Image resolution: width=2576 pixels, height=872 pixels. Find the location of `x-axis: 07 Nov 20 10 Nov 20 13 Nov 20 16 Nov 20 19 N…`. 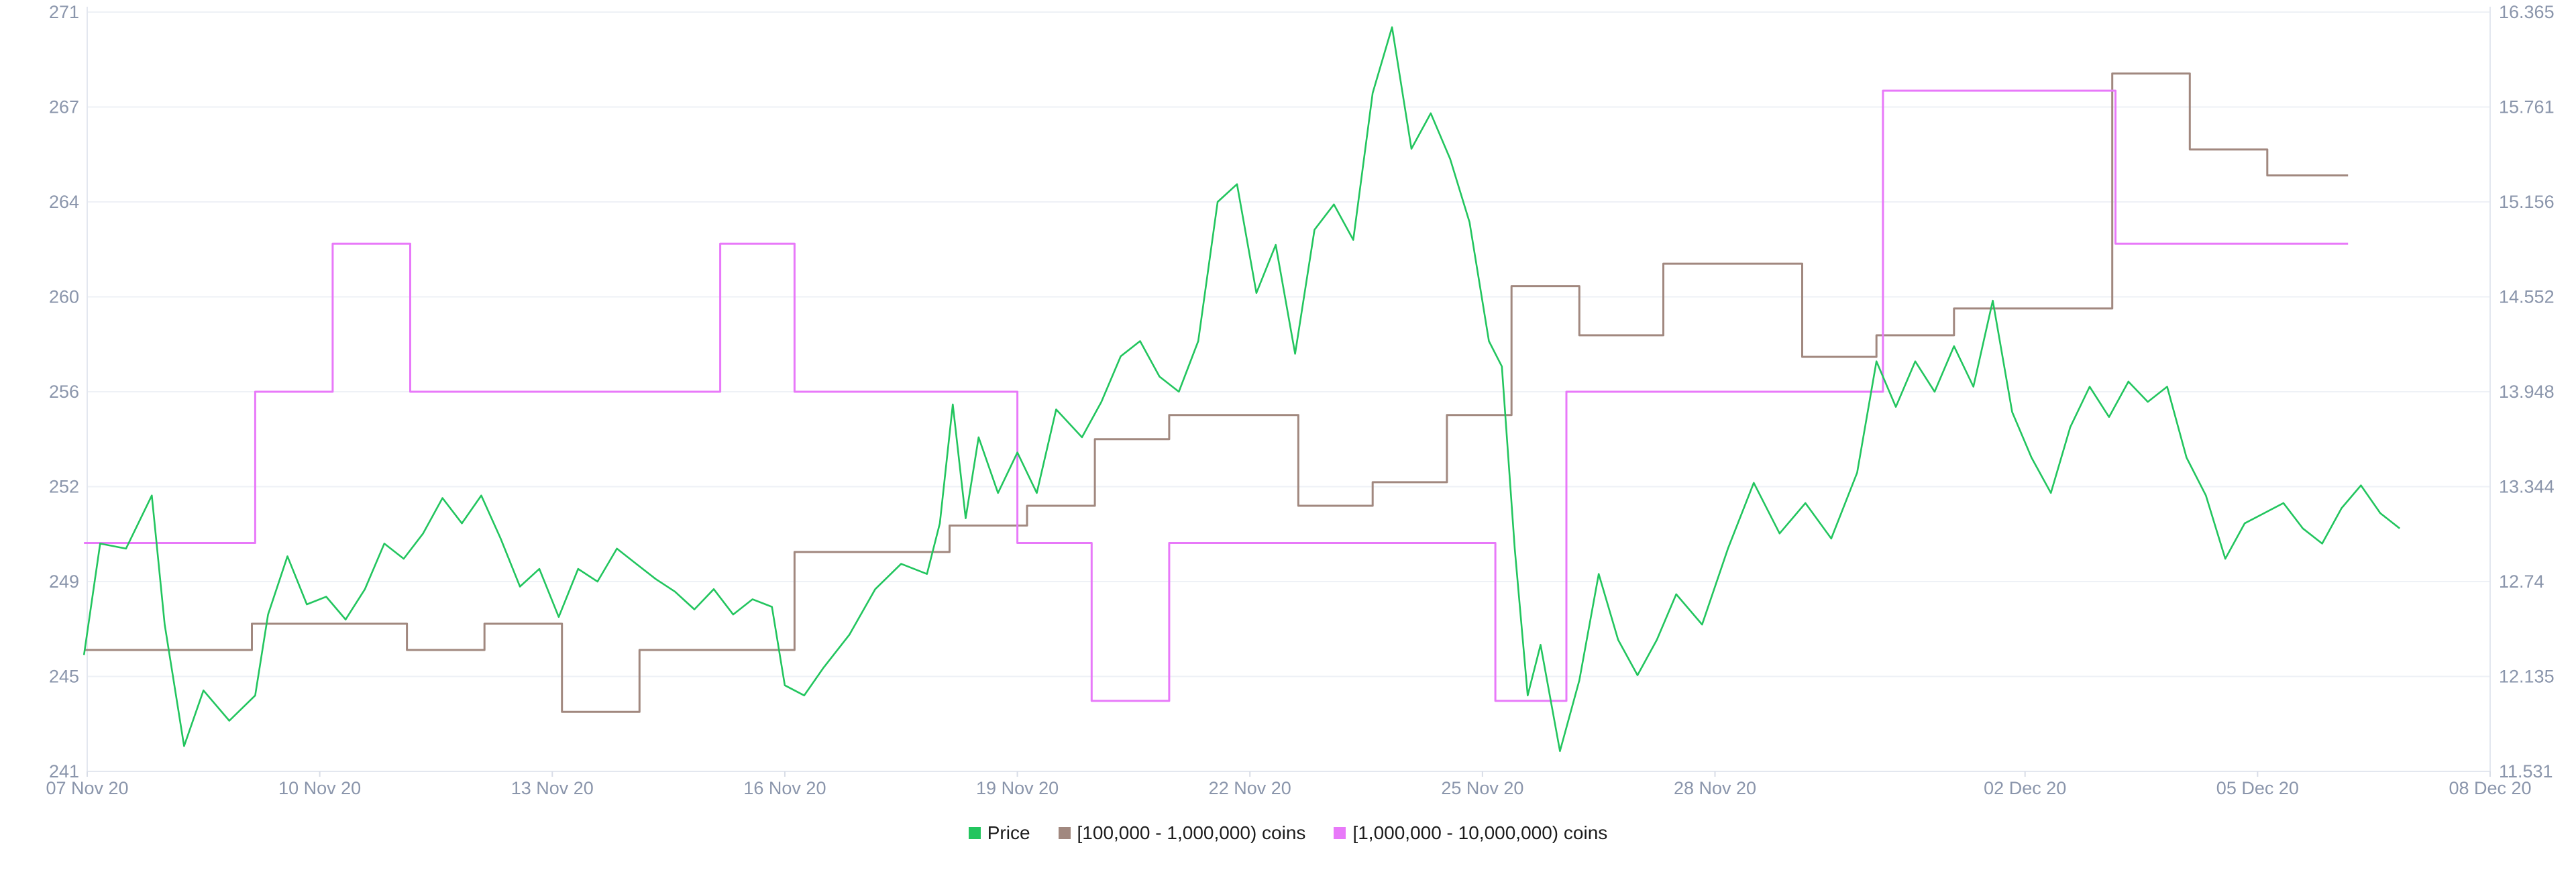

x-axis: 07 Nov 20 10 Nov 20 13 Nov 20 16 Nov 20 19 N… is located at coordinates (1289, 785).